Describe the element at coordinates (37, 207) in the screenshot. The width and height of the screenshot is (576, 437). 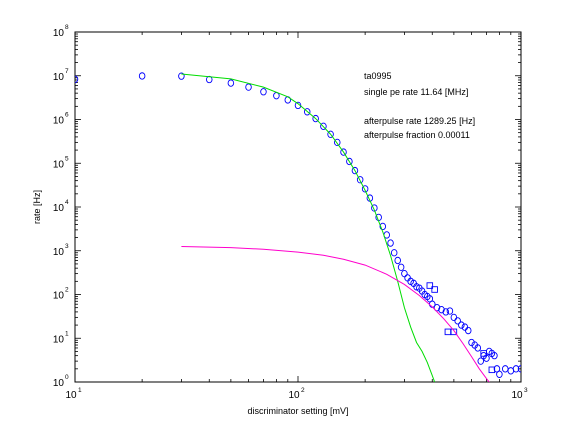
I see `y-axis-label: rate [Hz]` at that location.